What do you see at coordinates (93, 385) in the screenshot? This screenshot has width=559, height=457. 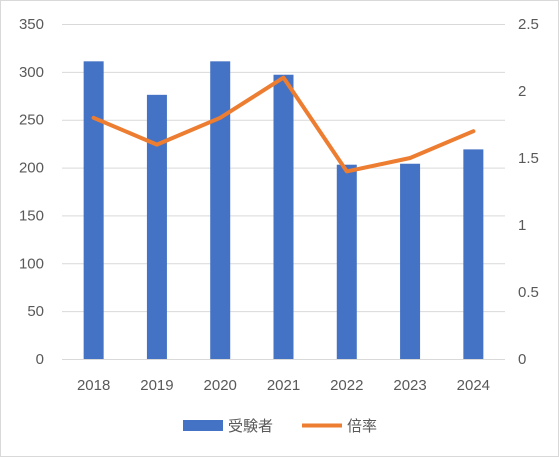 I see `x-tick-label: 2018` at bounding box center [93, 385].